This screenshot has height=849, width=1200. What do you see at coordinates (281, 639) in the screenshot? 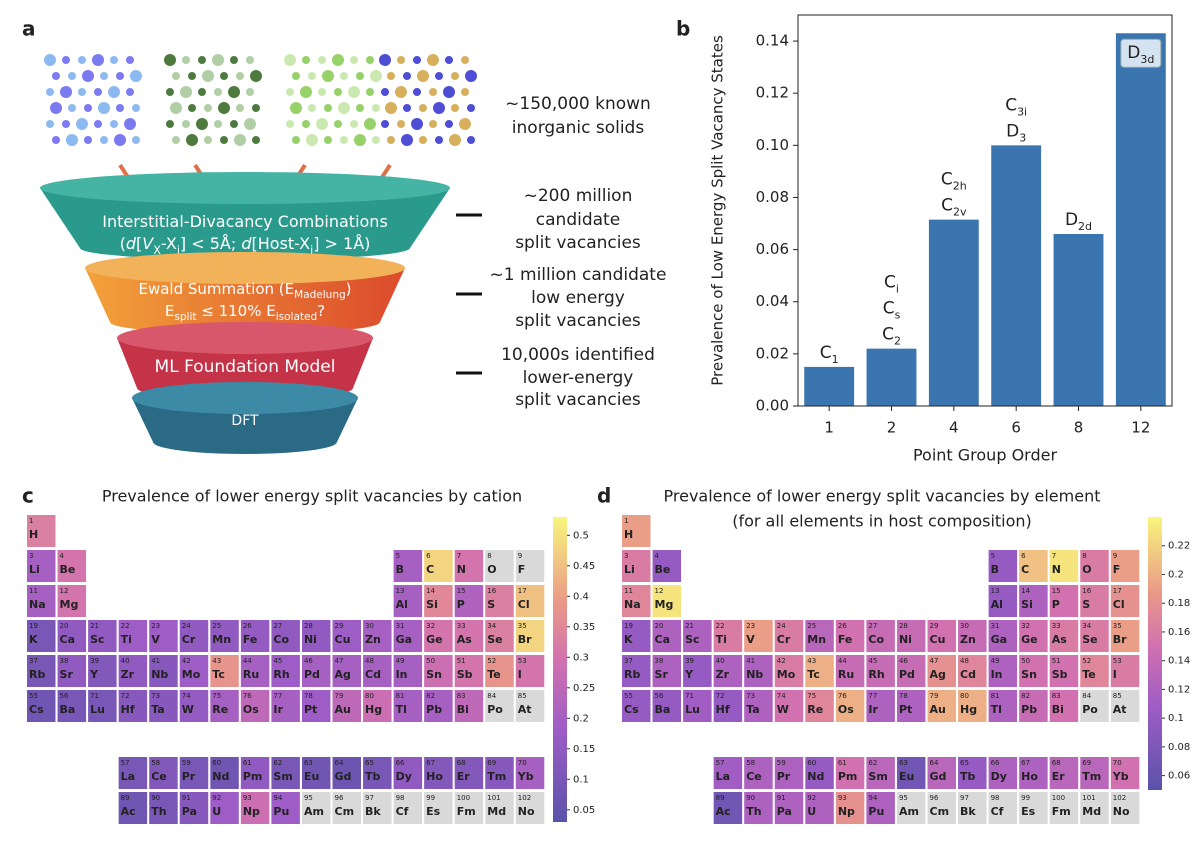
I see `element-symbol: Co` at bounding box center [281, 639].